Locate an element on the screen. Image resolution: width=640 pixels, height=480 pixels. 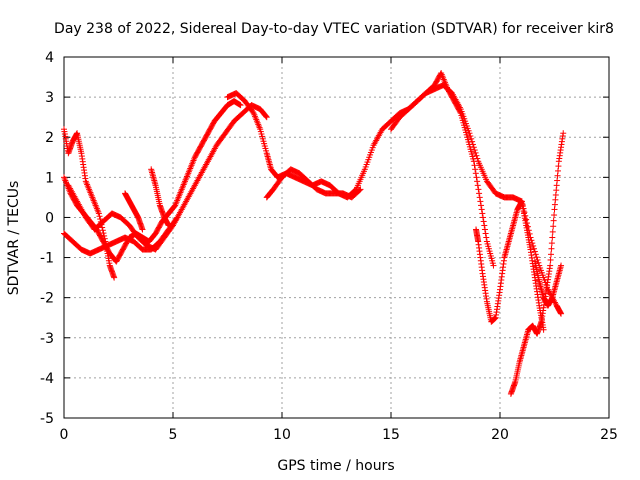
x-tick-label: 25 is located at coordinates (609, 435).